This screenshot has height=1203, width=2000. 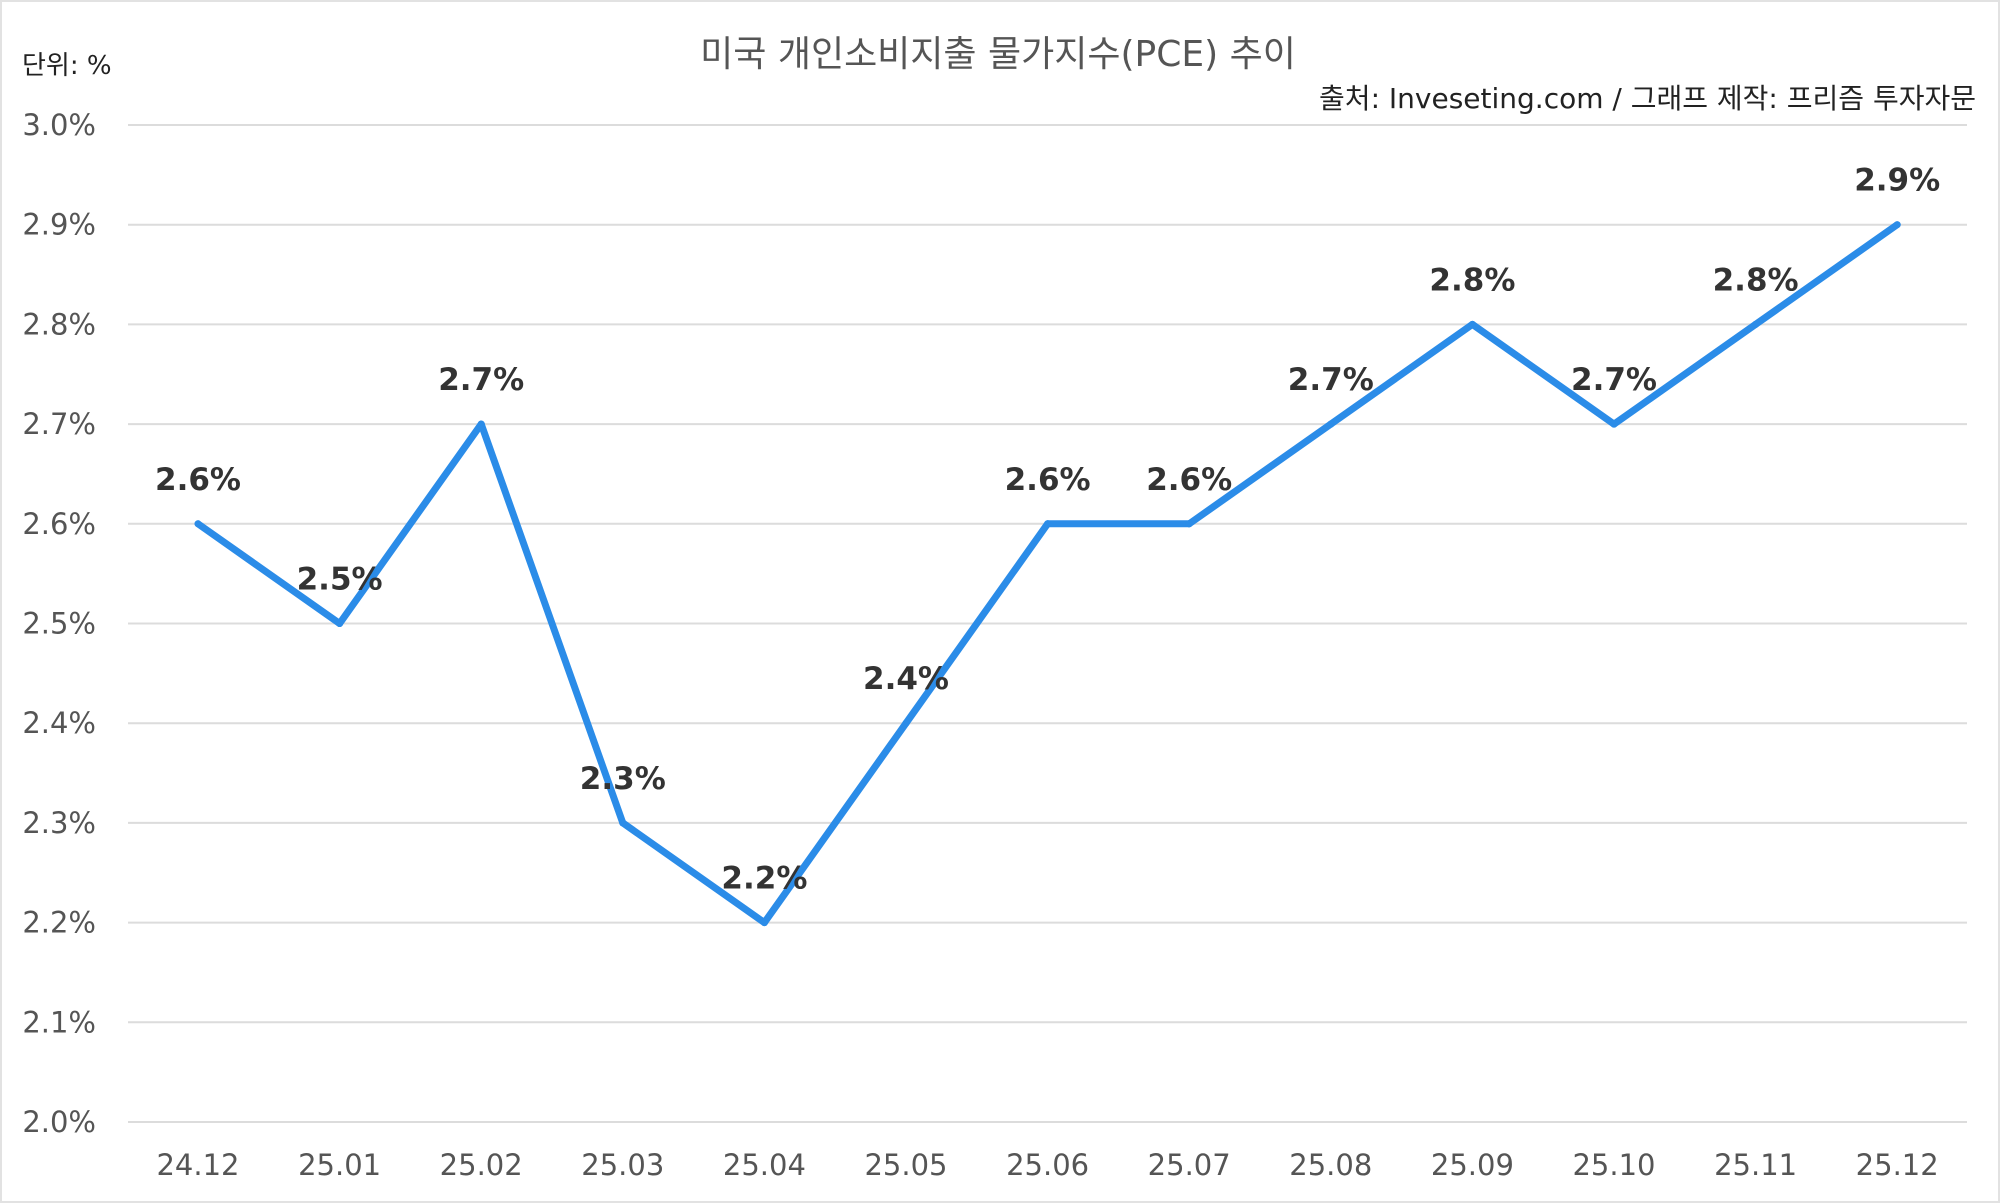 I want to click on y-tick-label: 2.3%, so click(x=59, y=823).